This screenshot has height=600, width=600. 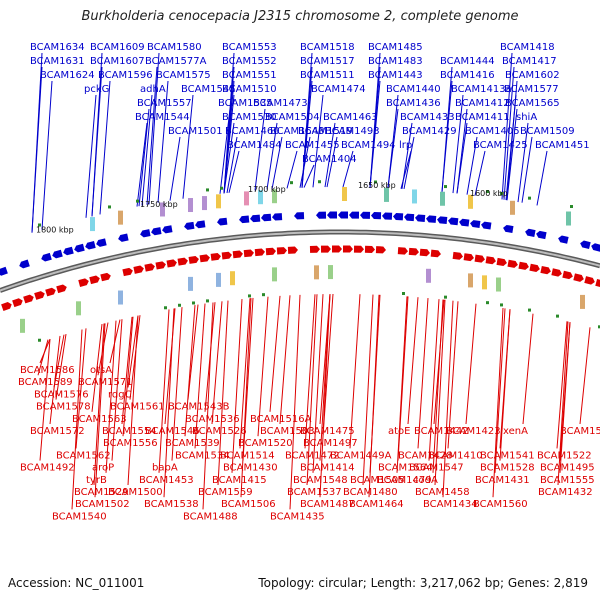 I want to click on top-gene-label: BCAM1552, so click(x=249, y=61).